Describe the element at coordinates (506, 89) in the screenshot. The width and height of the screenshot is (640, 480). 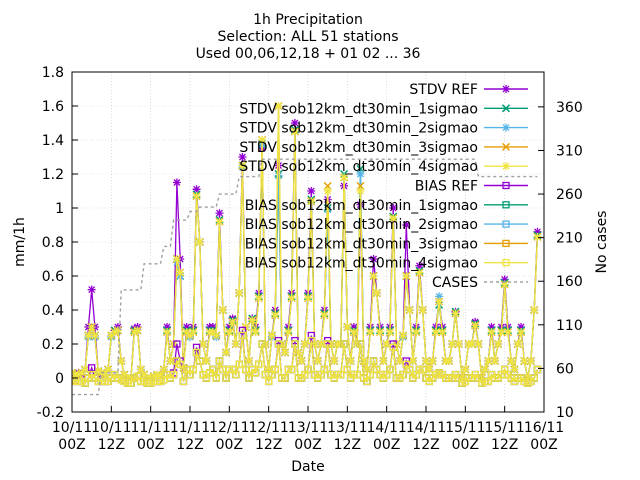
I see `legend-stdv-ref-point` at that location.